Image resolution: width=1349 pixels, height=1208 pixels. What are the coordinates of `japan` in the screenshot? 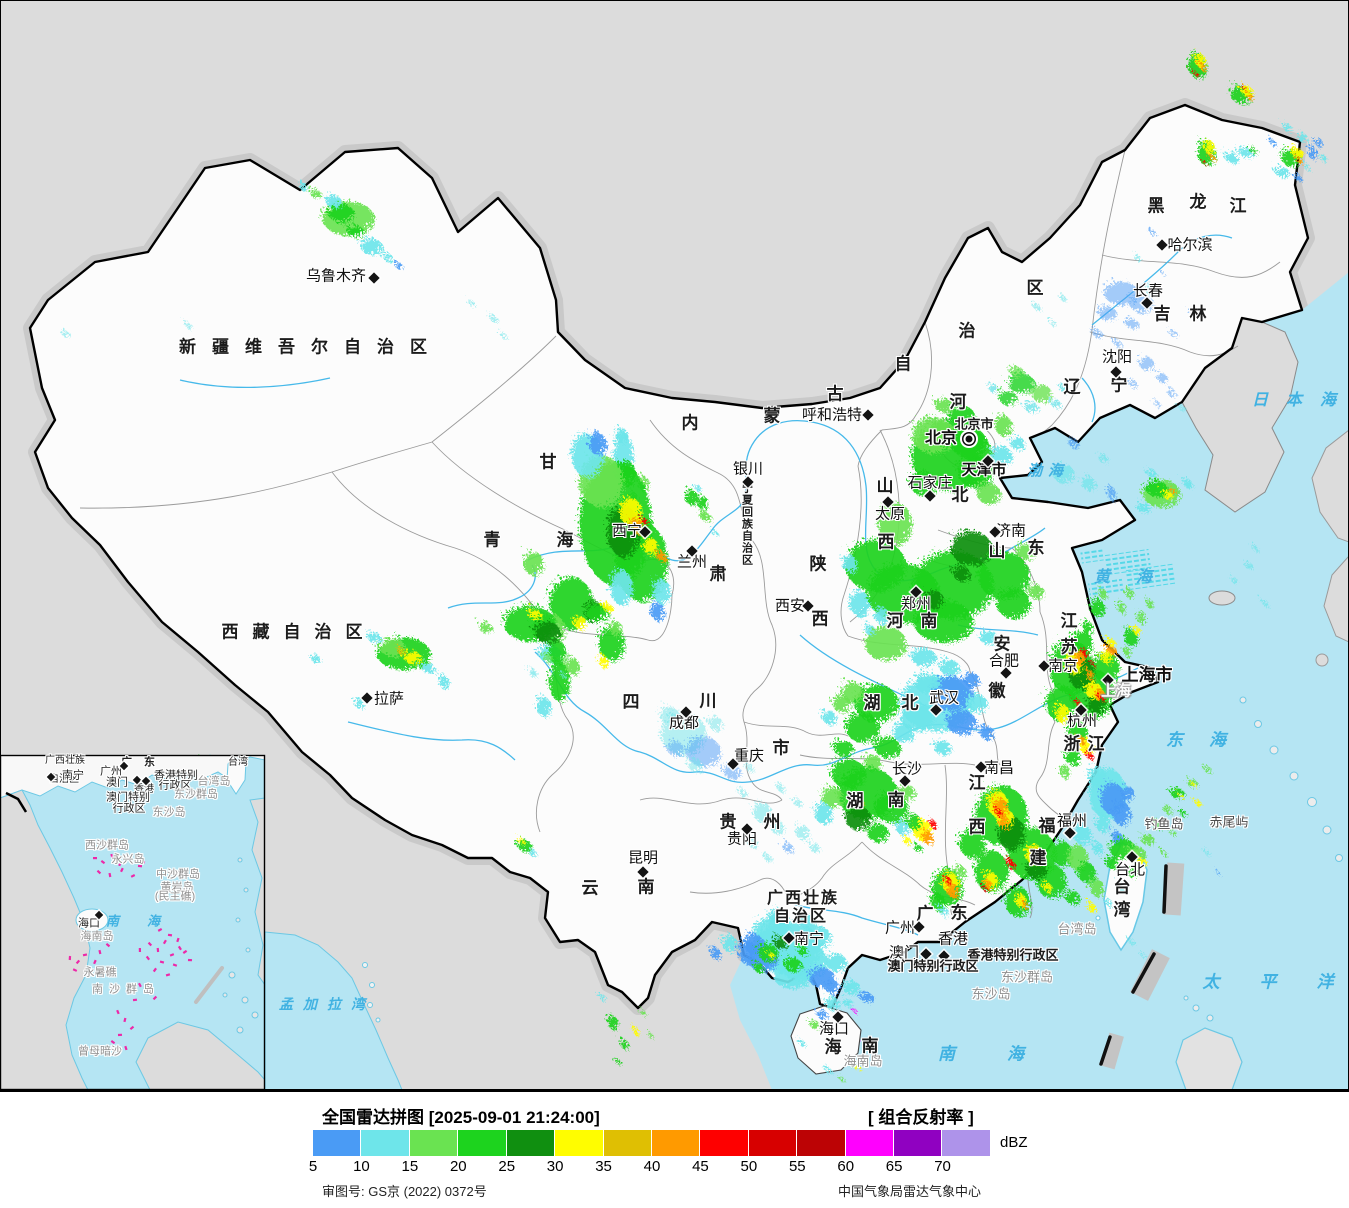 It's located at (1330, 548).